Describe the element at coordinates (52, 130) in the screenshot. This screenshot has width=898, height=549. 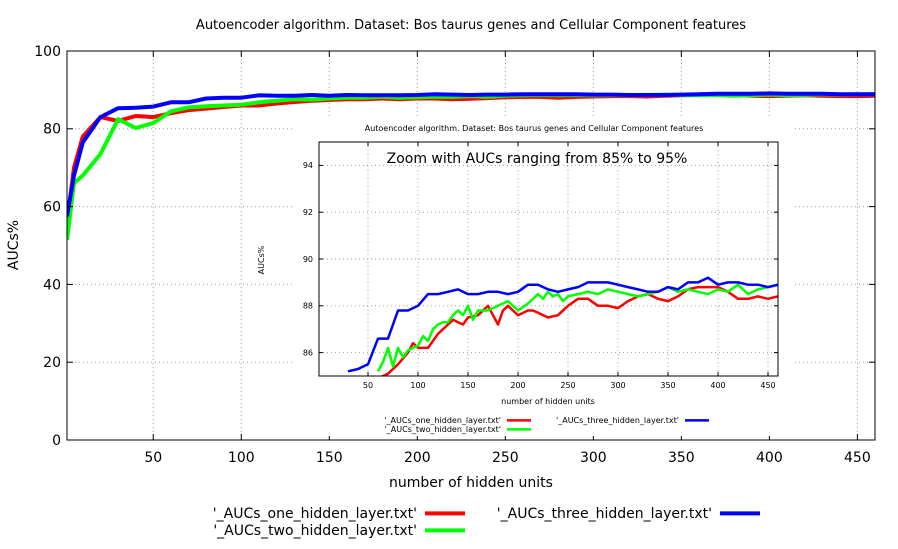
I see `y-tick-label: 80` at that location.